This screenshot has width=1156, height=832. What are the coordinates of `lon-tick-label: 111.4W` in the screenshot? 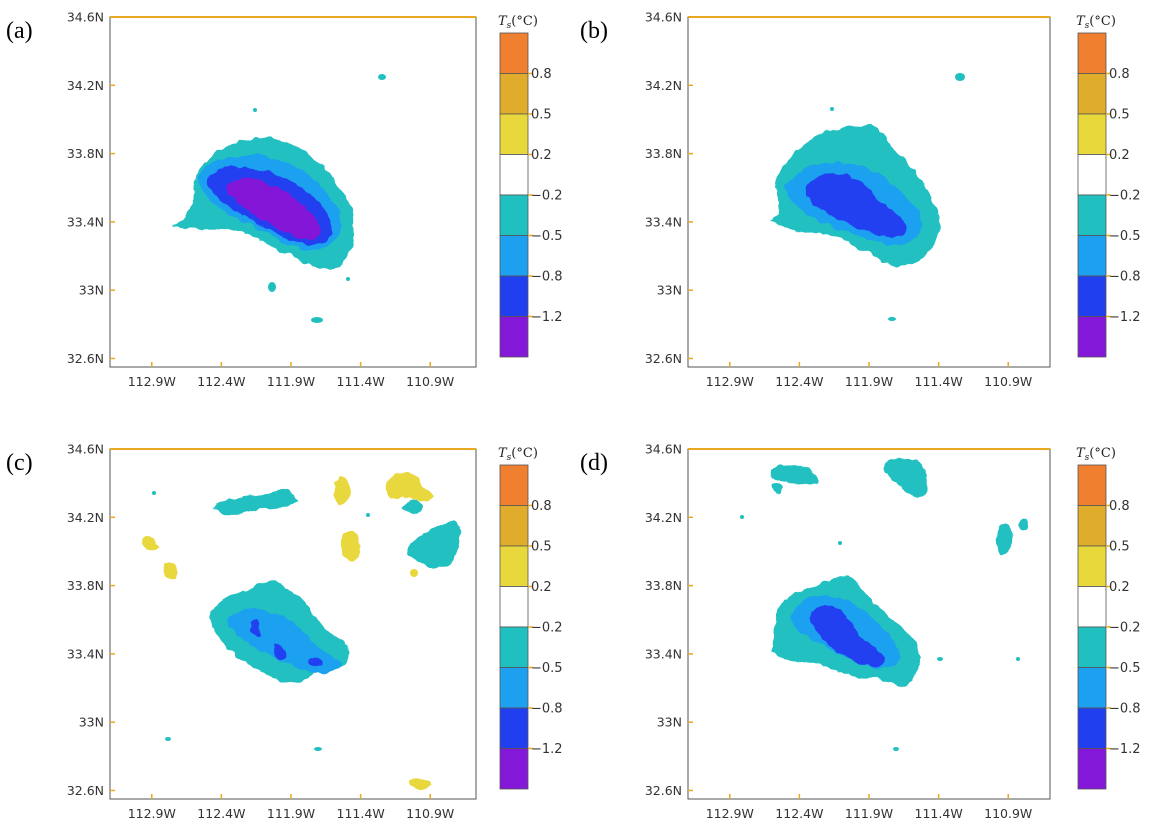 It's located at (939, 813).